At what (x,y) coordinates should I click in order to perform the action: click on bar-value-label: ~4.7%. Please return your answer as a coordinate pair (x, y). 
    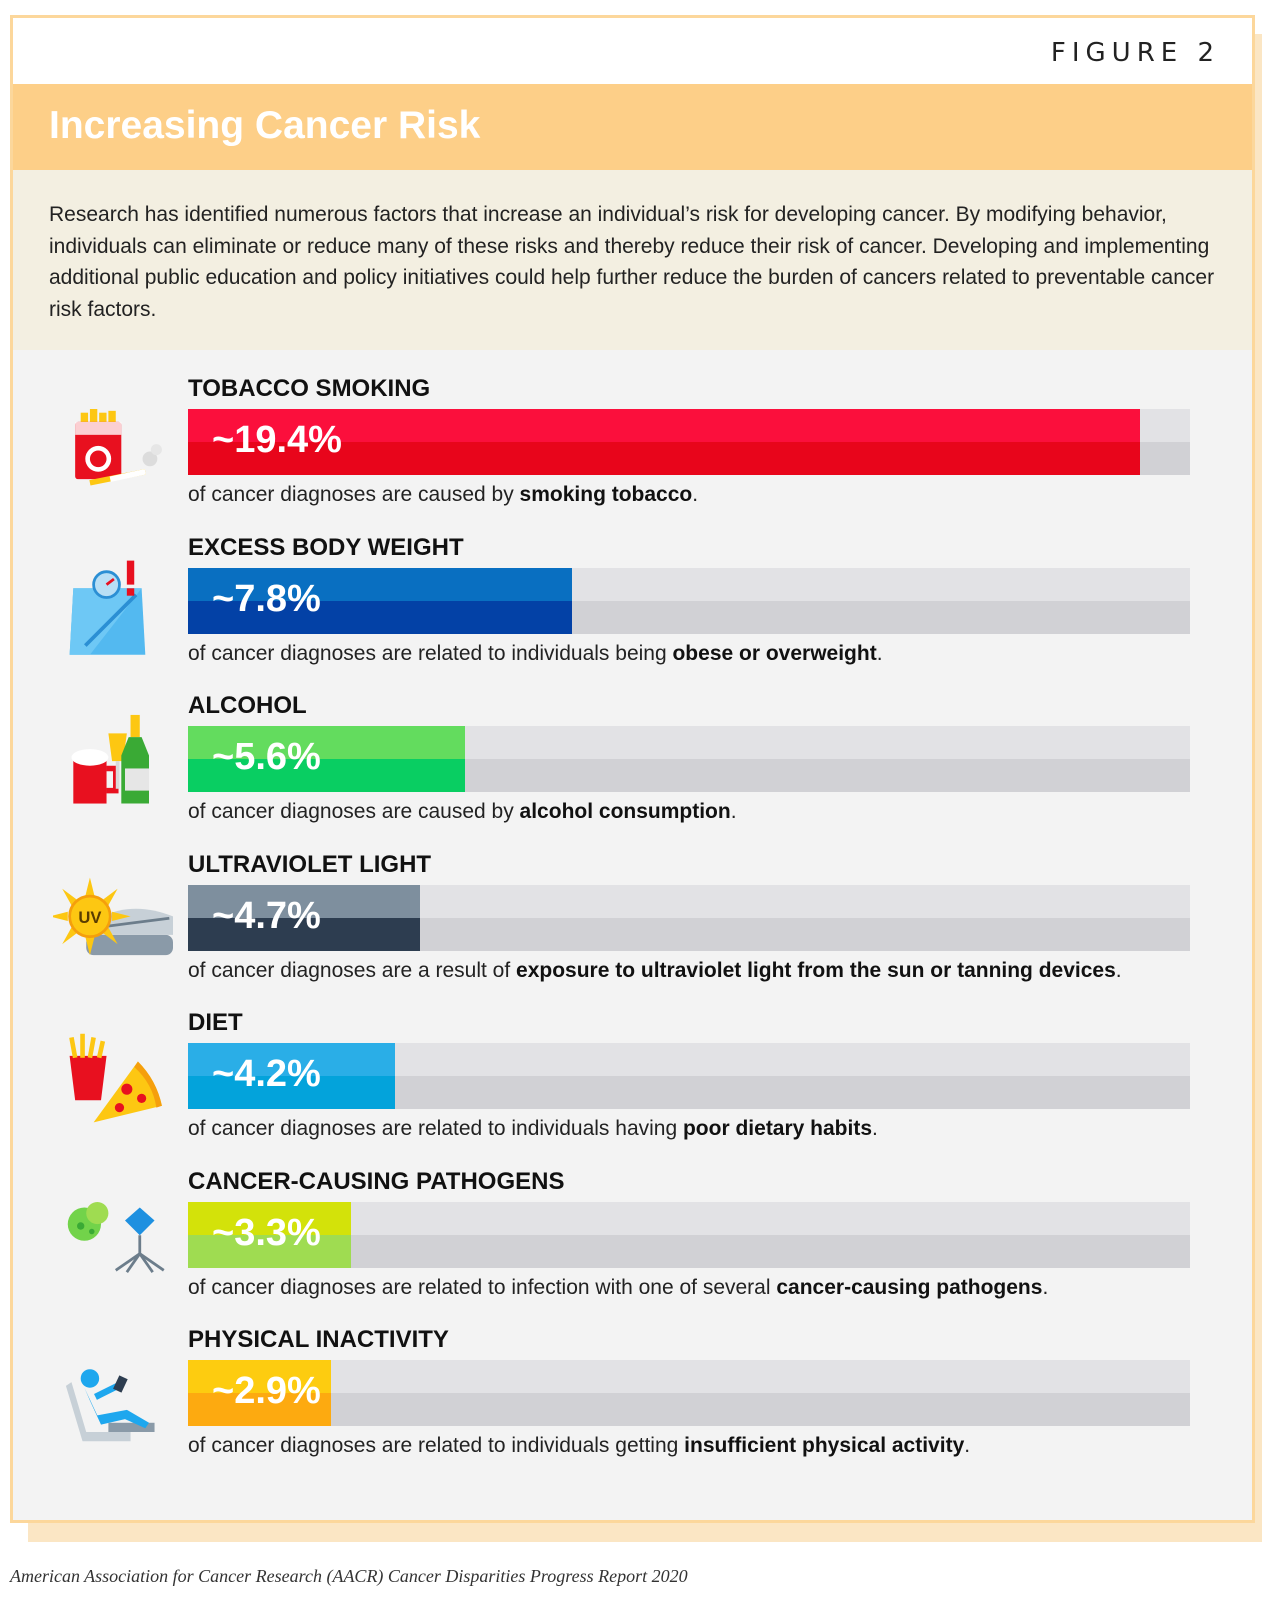
    Looking at the image, I should click on (266, 915).